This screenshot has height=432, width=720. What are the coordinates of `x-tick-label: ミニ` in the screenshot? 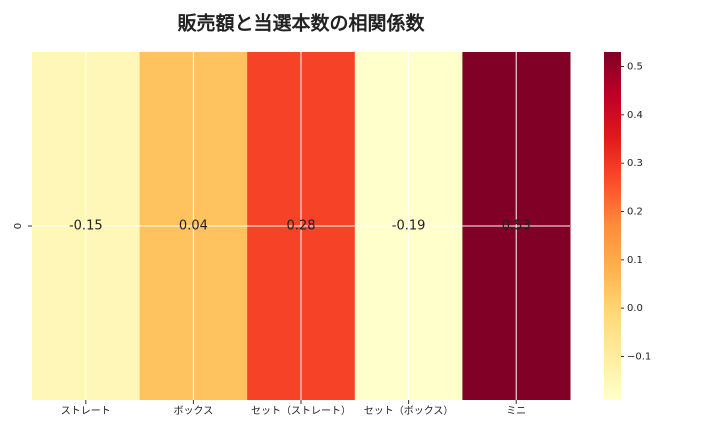 It's located at (516, 411).